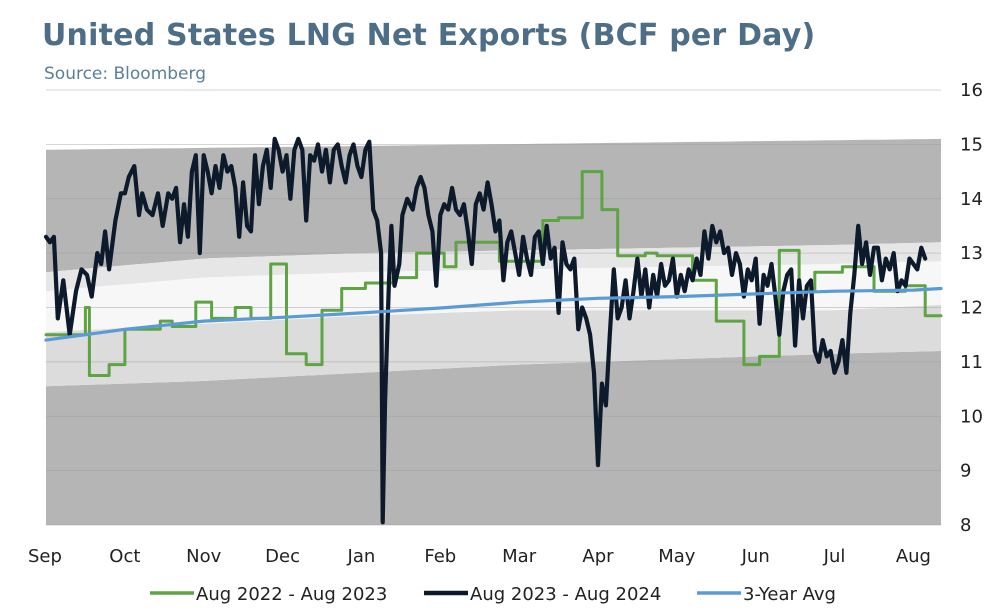 This screenshot has height=613, width=994. What do you see at coordinates (45, 556) in the screenshot?
I see `x-tick-label: Sep` at bounding box center [45, 556].